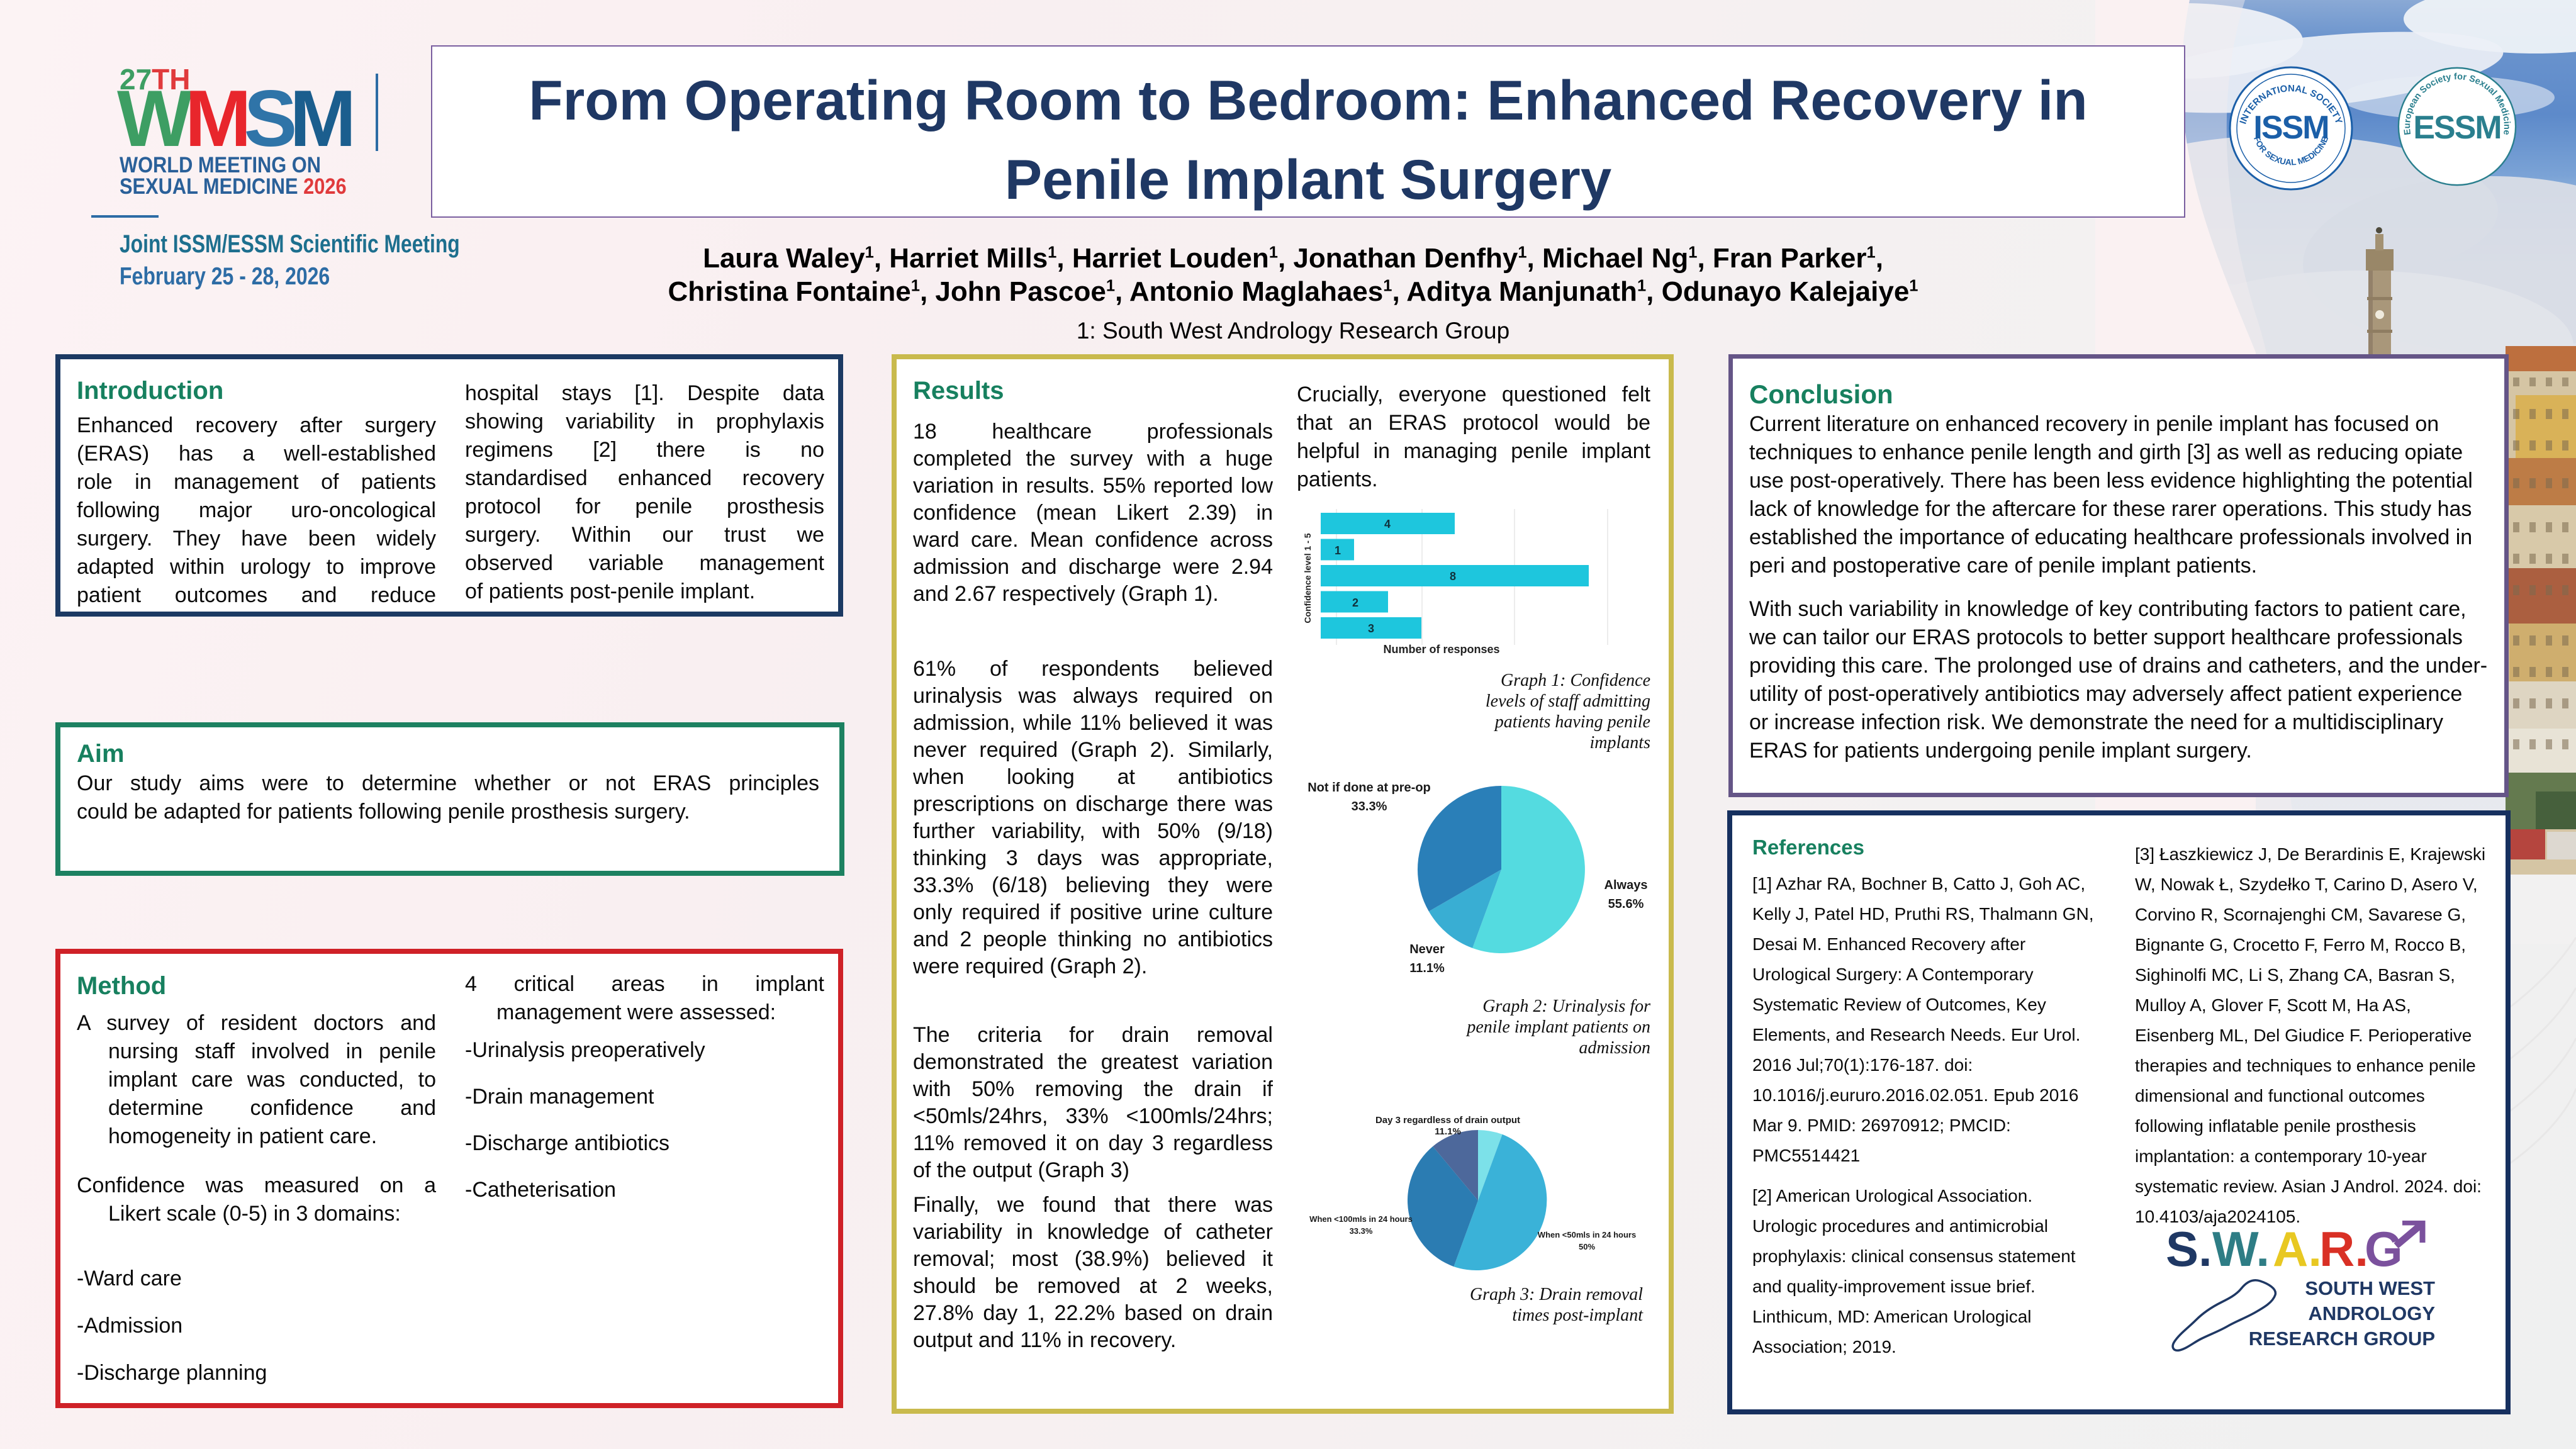 The width and height of the screenshot is (2576, 1449). What do you see at coordinates (1369, 788) in the screenshot?
I see `svg-text: Not if done at pre-op` at bounding box center [1369, 788].